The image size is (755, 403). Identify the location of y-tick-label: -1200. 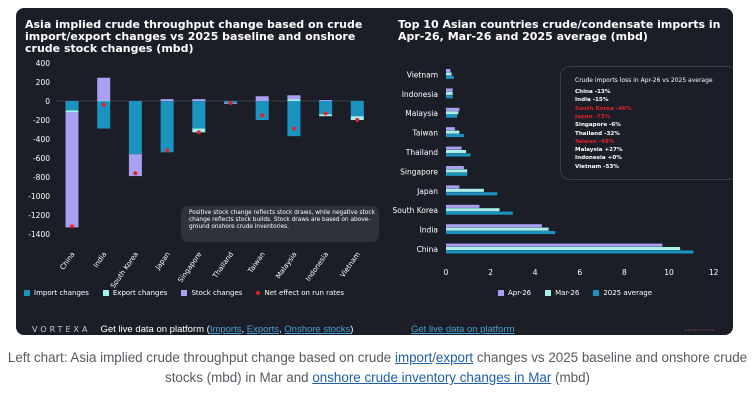
(39, 215).